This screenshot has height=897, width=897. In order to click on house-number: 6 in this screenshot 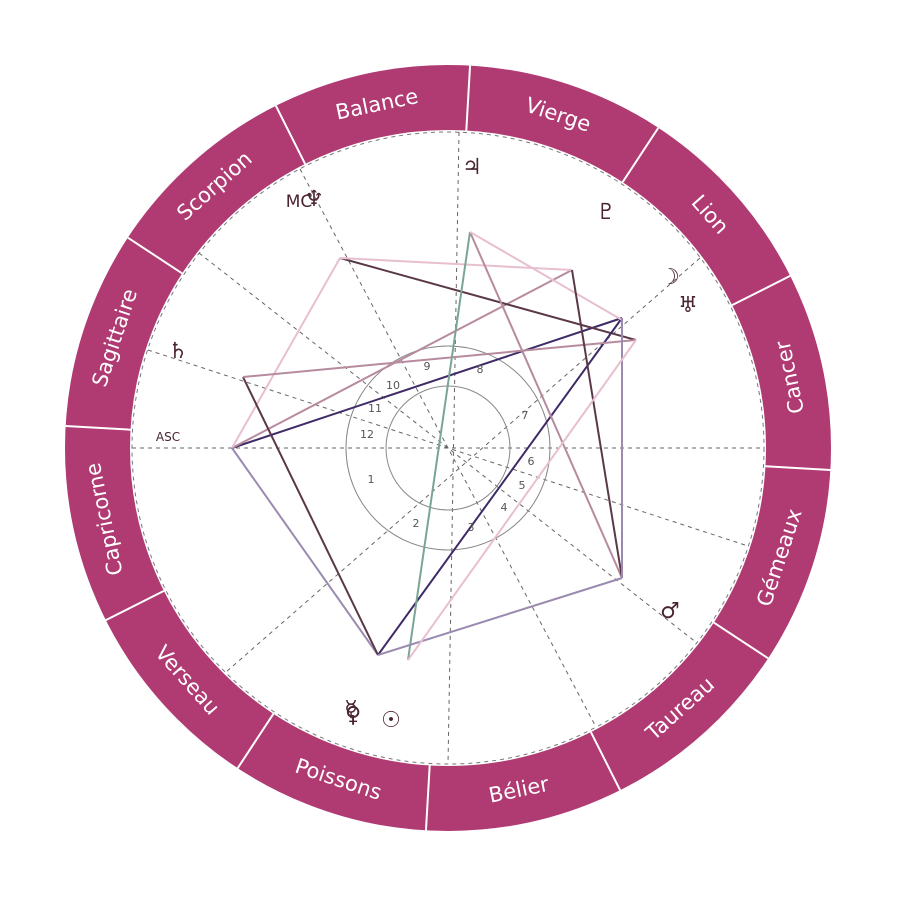, I will do `click(531, 461)`.